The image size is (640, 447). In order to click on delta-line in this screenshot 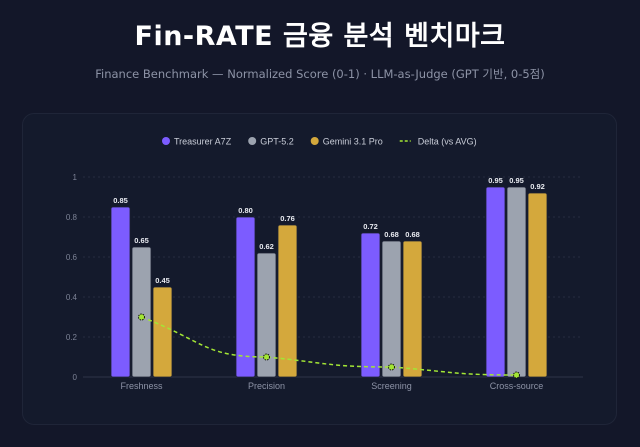, I will do `click(329, 346)`.